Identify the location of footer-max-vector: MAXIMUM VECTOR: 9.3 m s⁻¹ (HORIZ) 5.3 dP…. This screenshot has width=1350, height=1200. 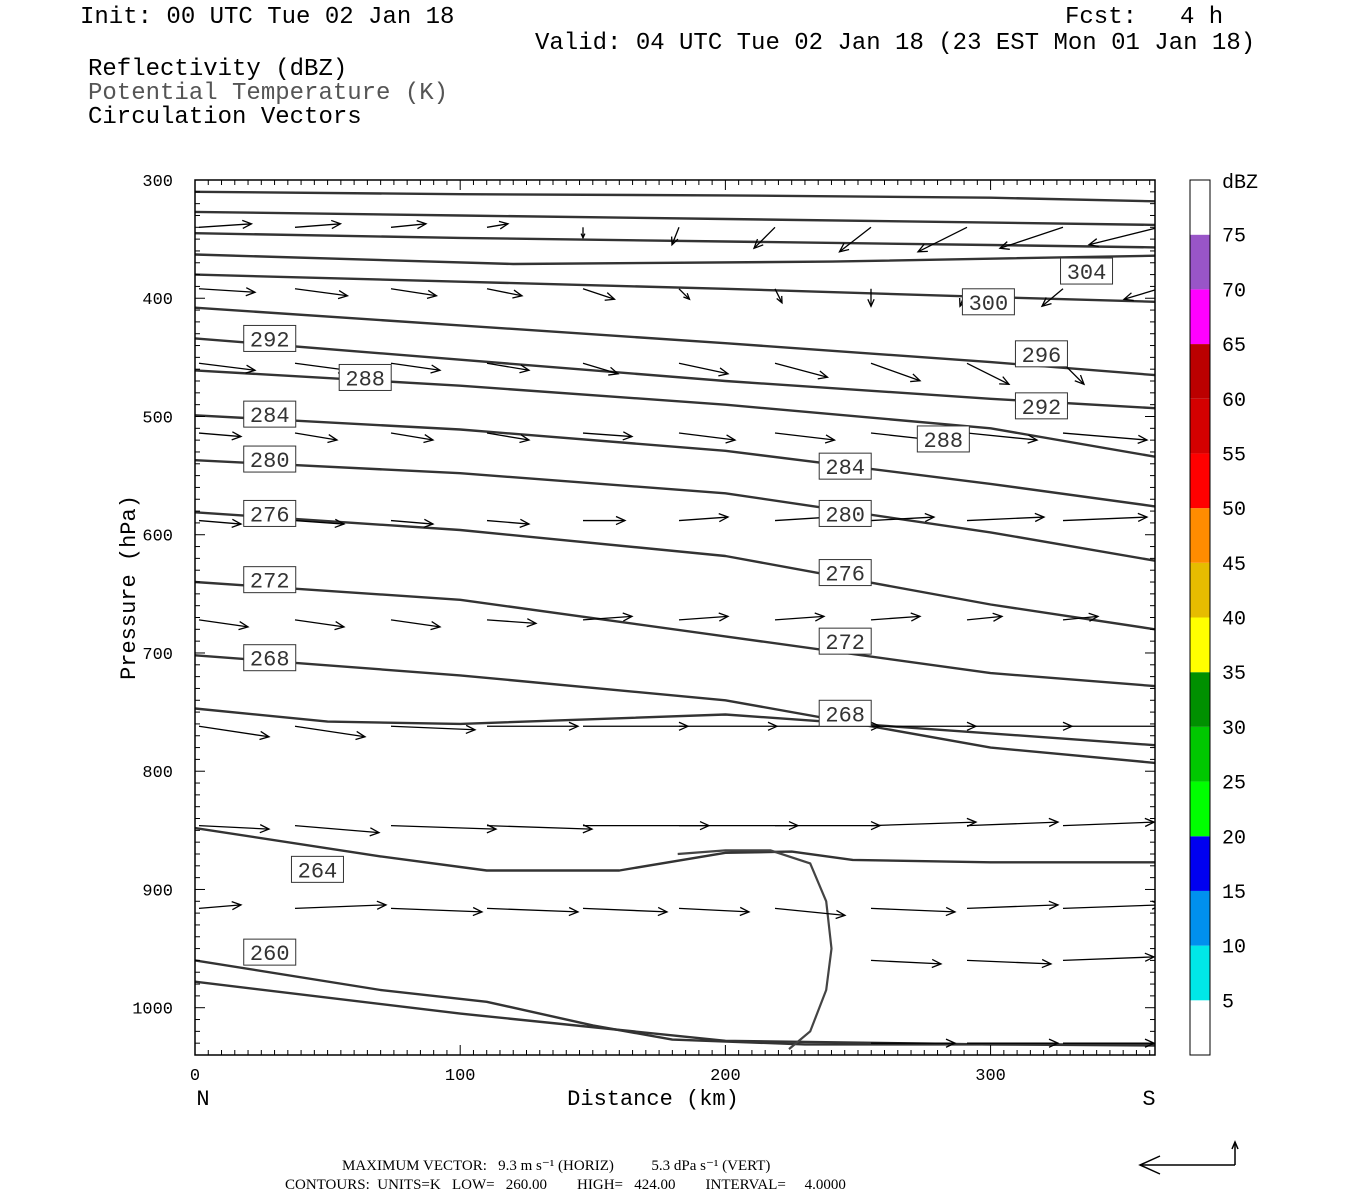
(556, 1166).